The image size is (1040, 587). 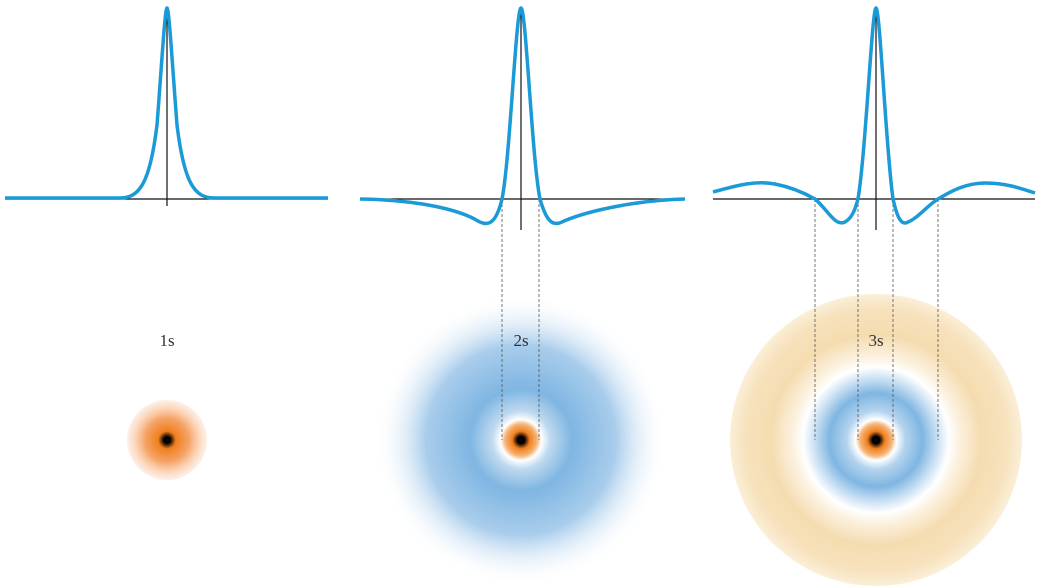 I want to click on orbital-label: 3s, so click(x=875, y=340).